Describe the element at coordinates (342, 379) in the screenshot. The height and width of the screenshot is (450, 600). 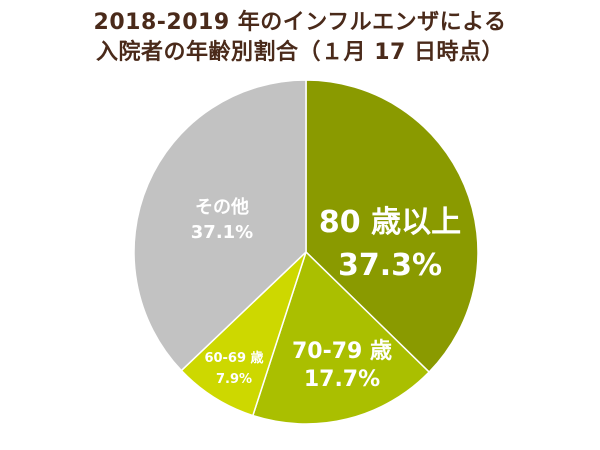
I see `slice-label-value-2: 17.7%` at that location.